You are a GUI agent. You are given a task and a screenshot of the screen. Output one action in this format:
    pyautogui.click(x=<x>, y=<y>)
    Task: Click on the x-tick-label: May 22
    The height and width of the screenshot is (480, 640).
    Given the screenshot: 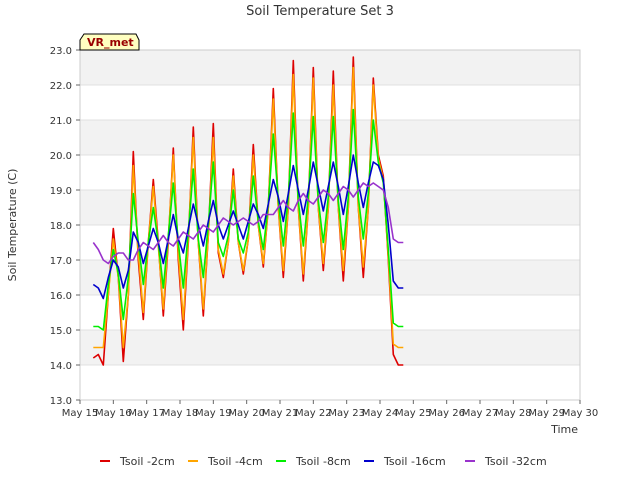 What is the action you would take?
    pyautogui.click(x=313, y=413)
    